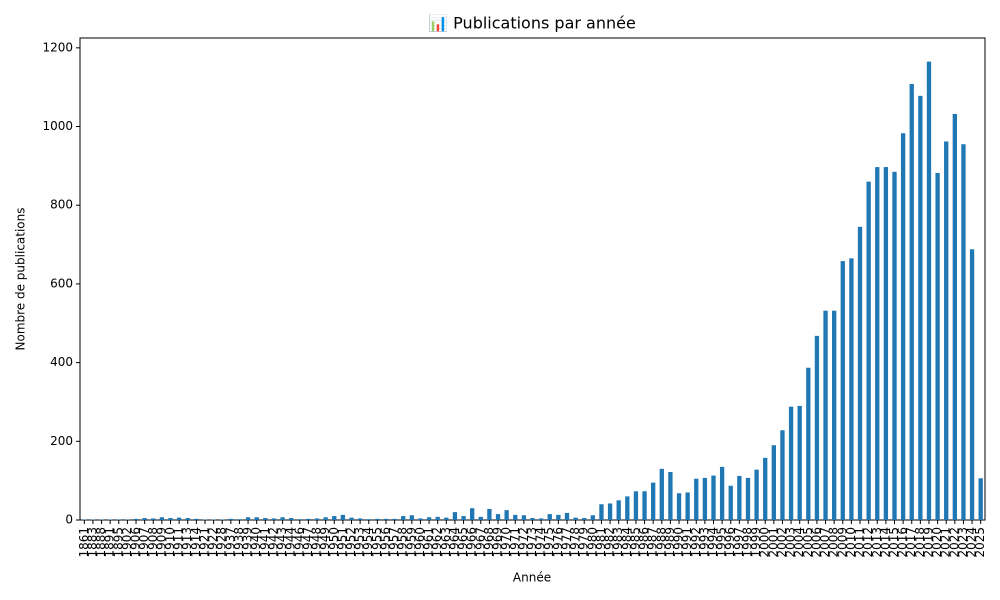 This screenshot has height=600, width=1000. What do you see at coordinates (222, 542) in the screenshot?
I see `x-tick-label: 1928` at bounding box center [222, 542].